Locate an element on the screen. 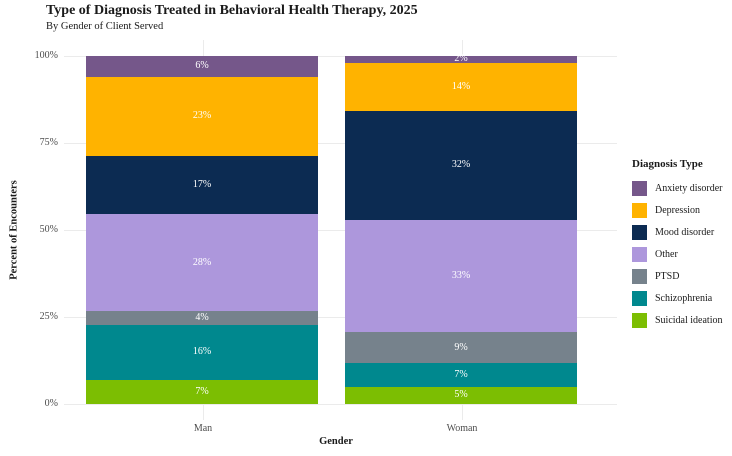 Image resolution: width=732 pixels, height=456 pixels. bar-value-label: 16% is located at coordinates (202, 352).